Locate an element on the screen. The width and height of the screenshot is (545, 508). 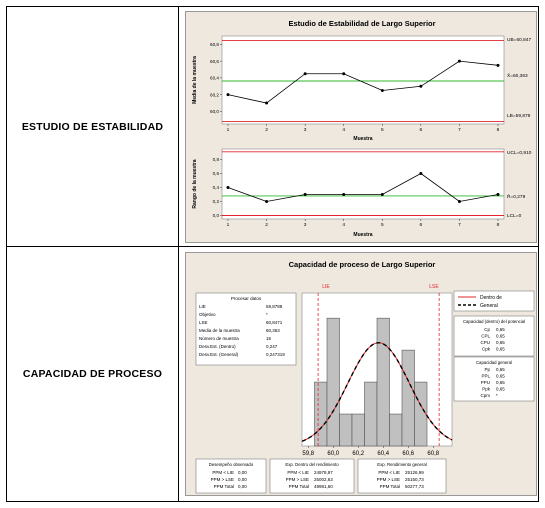
exp-overall-key: PPM > LSE is located at coordinates (388, 479).